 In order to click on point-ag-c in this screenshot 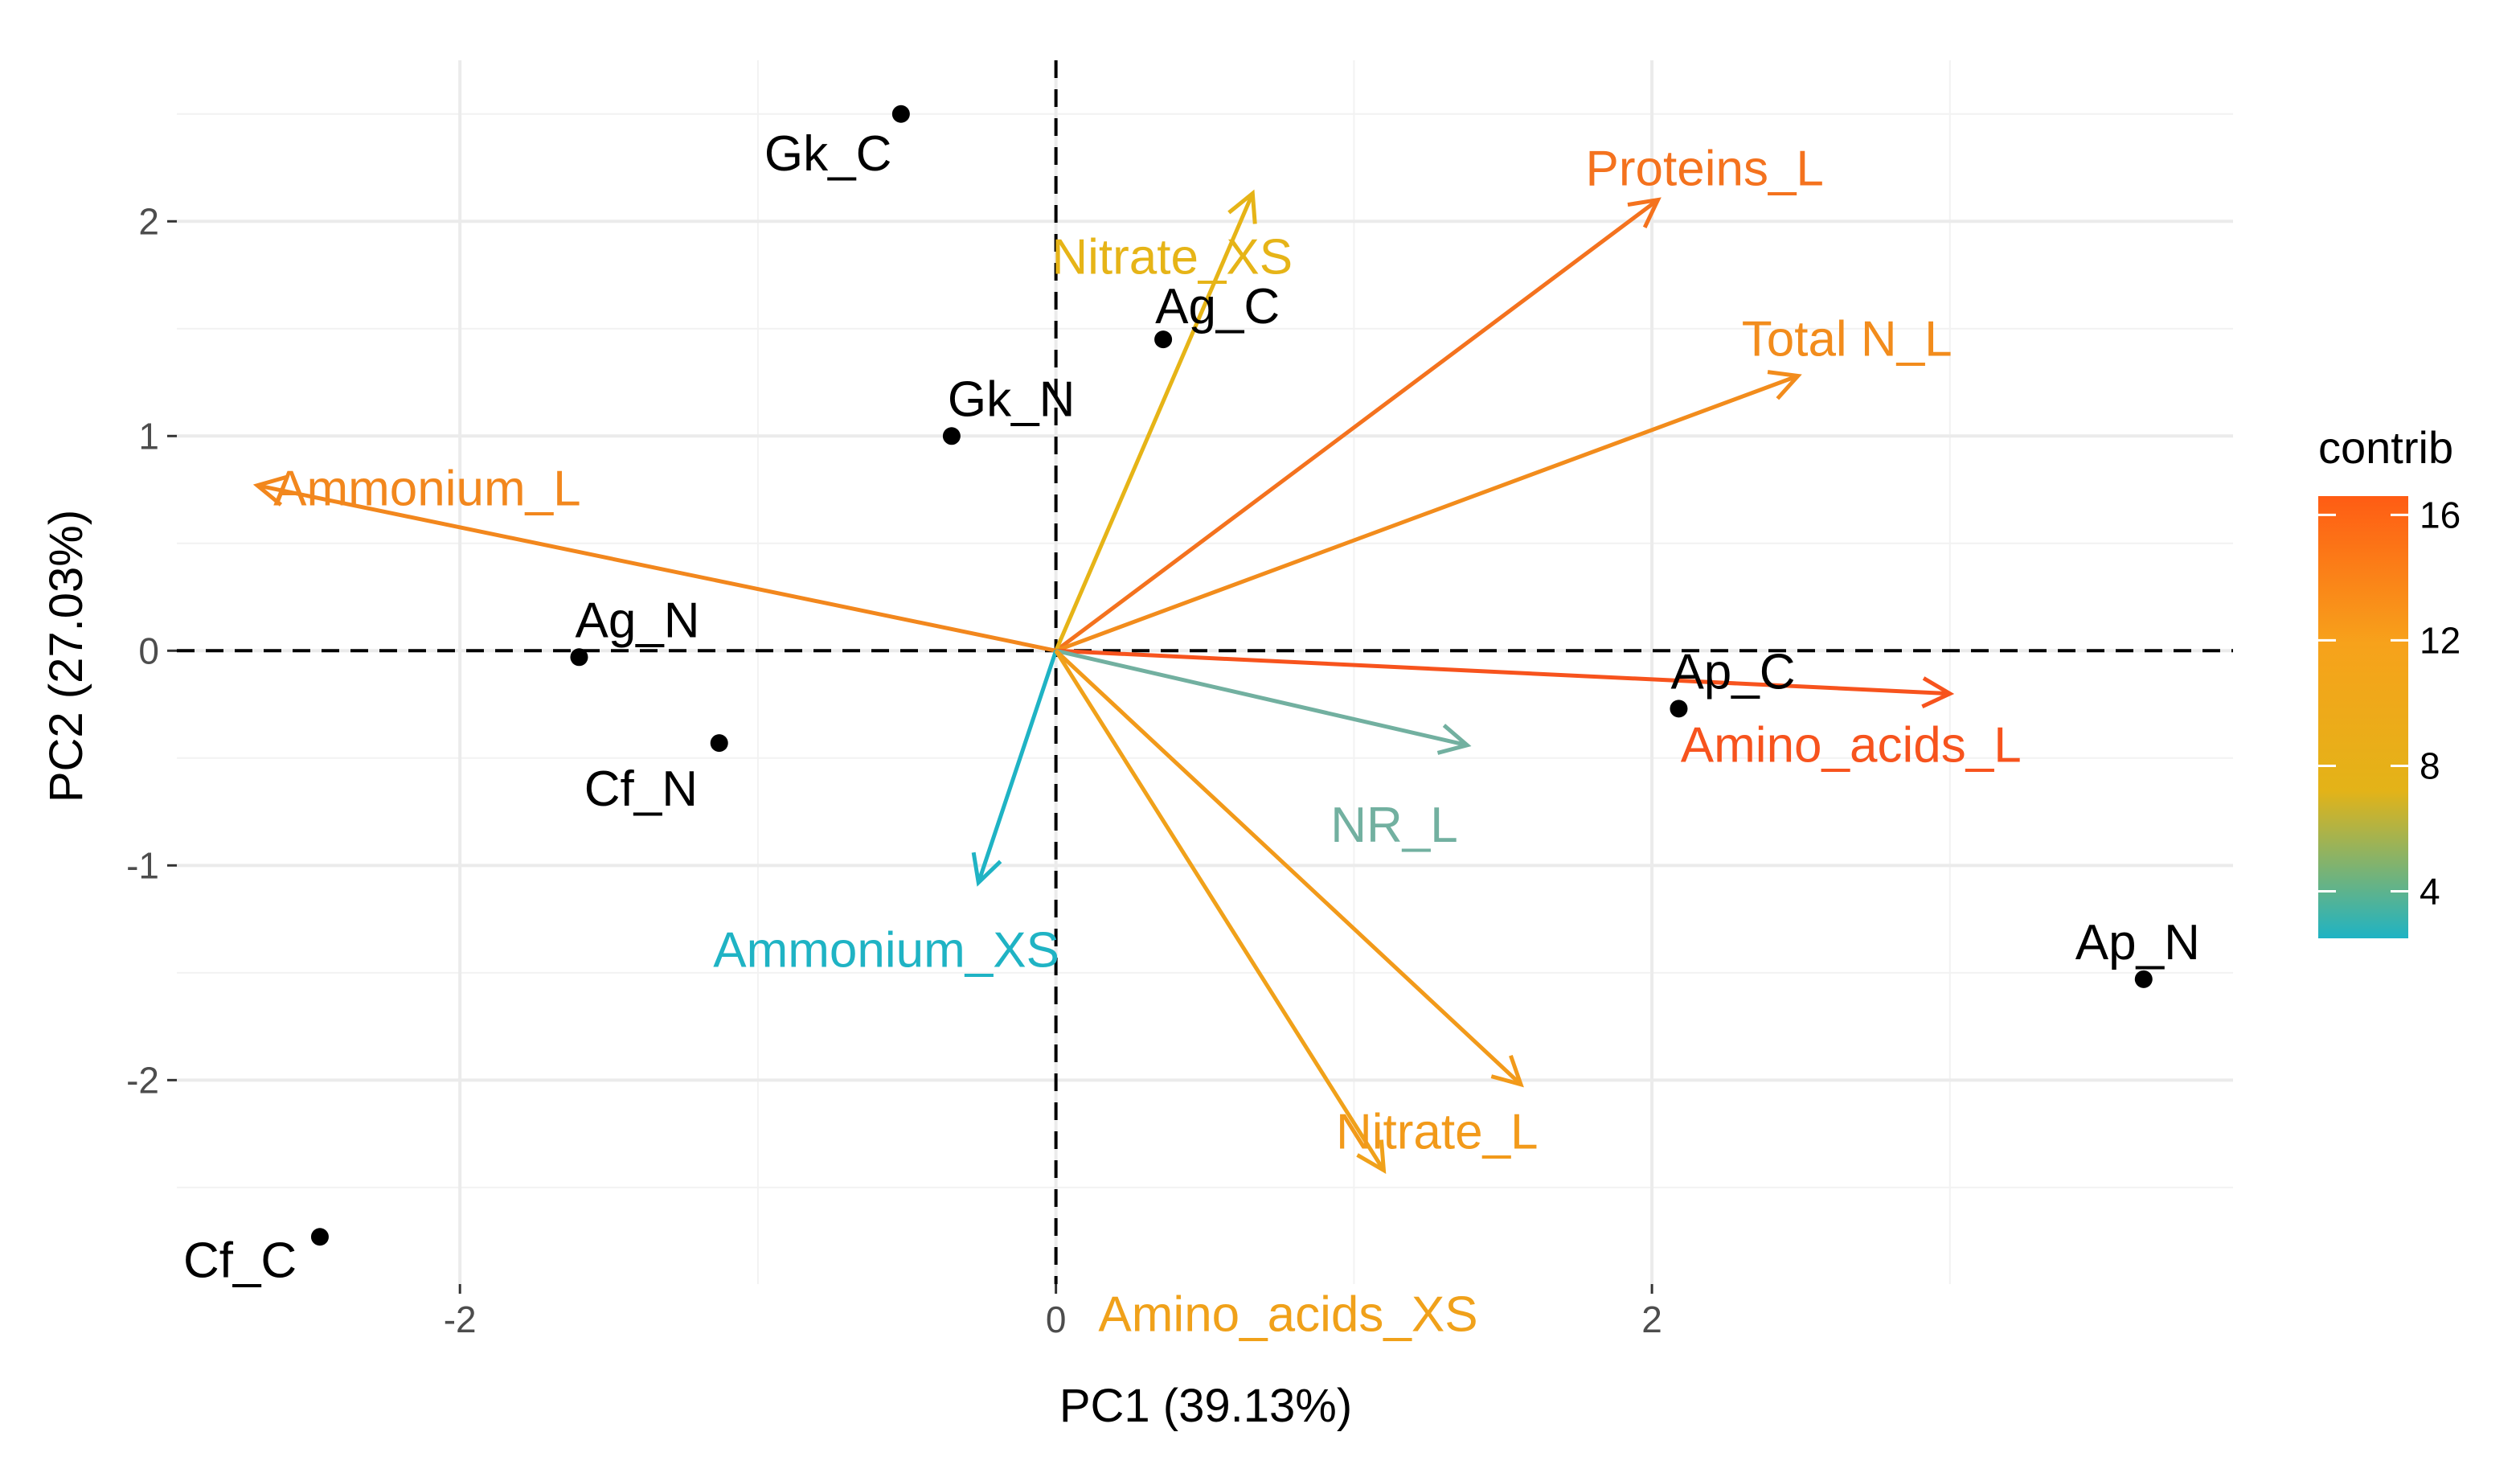, I will do `click(1163, 339)`.